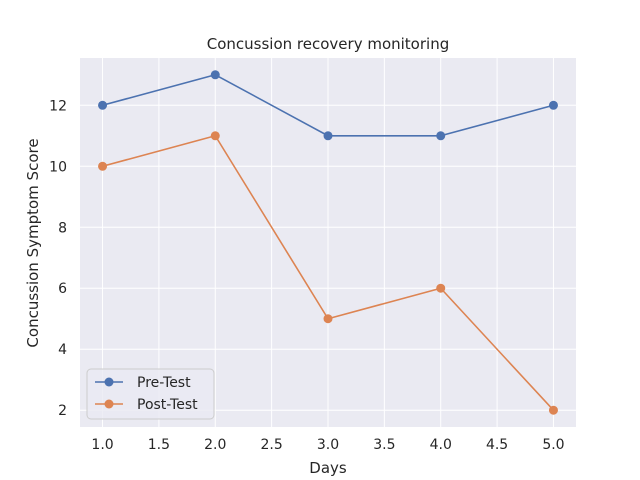  I want to click on legend: Pre-Test Post-Test, so click(150, 394).